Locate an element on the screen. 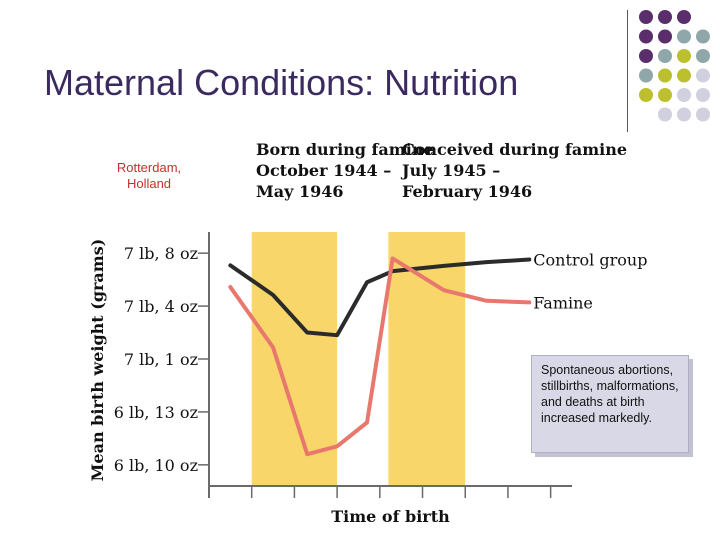 The image size is (720, 540). control-group-legend-label: Control group is located at coordinates (590, 260).